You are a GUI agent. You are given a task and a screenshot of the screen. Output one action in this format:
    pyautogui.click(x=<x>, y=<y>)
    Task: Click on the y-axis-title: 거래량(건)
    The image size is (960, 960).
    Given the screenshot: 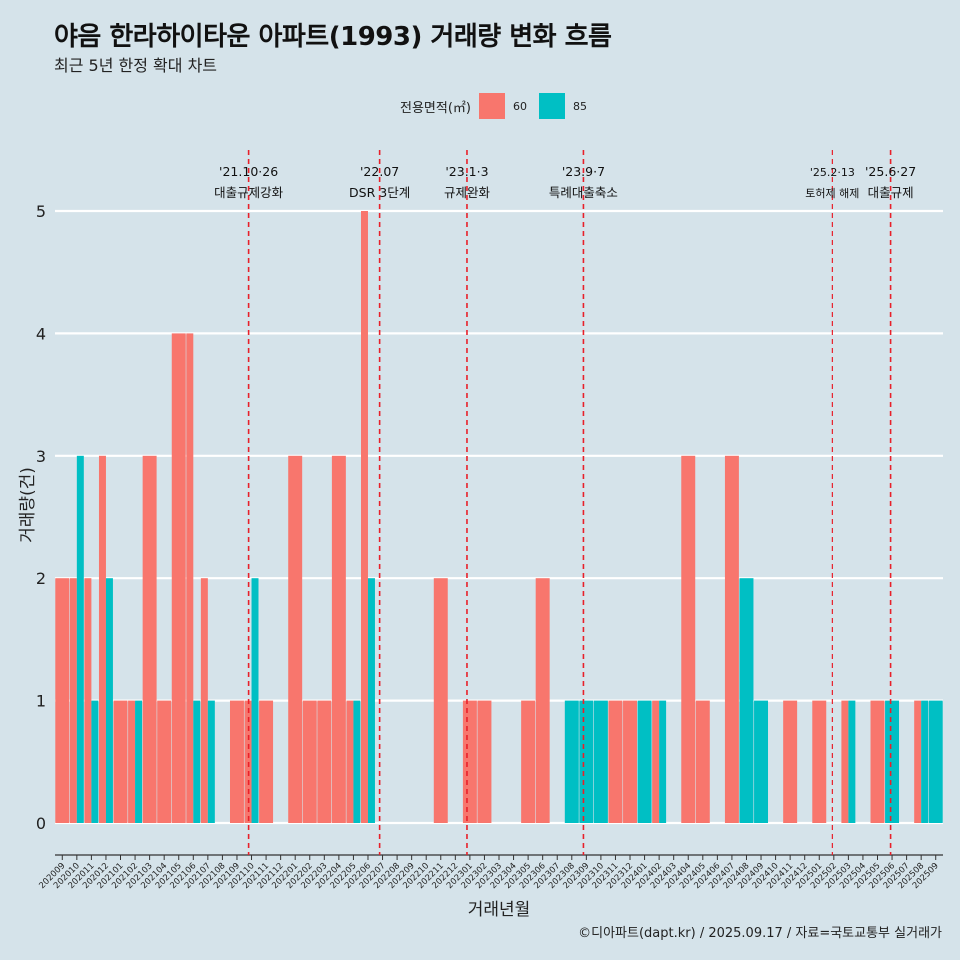 What is the action you would take?
    pyautogui.click(x=28, y=505)
    